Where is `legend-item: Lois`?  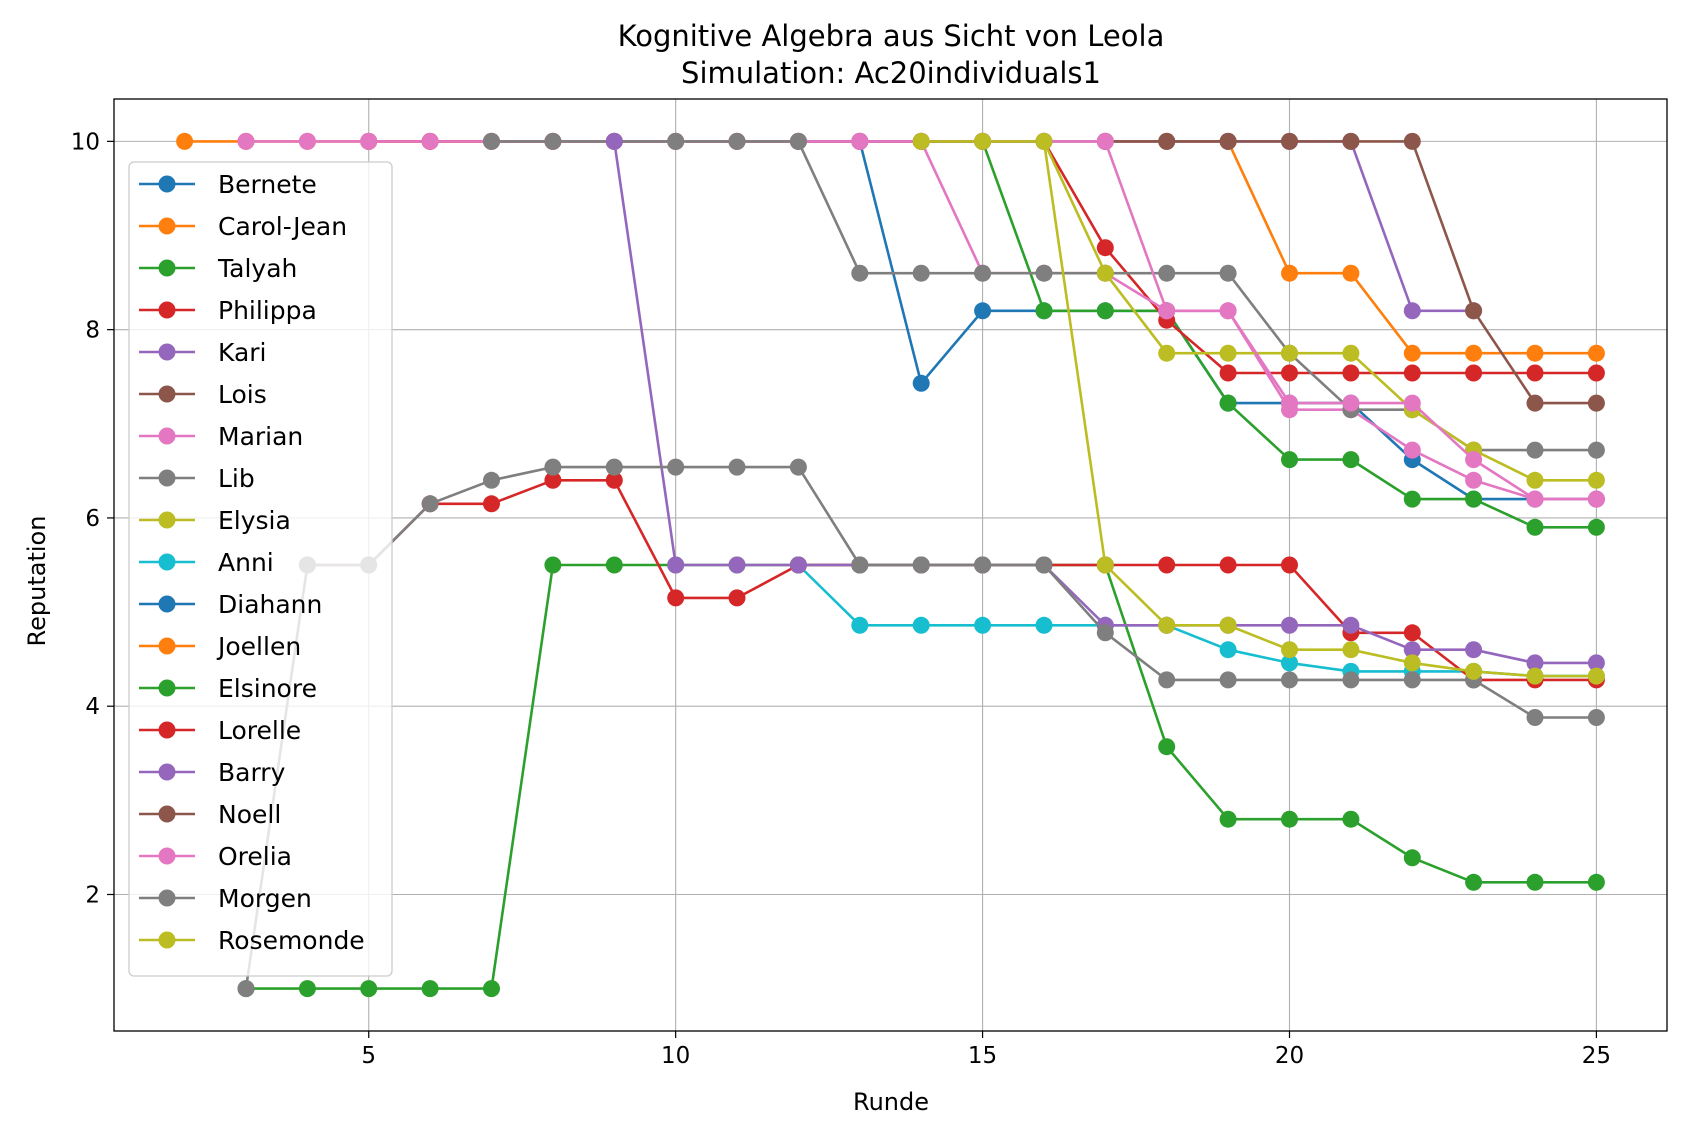
legend-item: Lois is located at coordinates (203, 394).